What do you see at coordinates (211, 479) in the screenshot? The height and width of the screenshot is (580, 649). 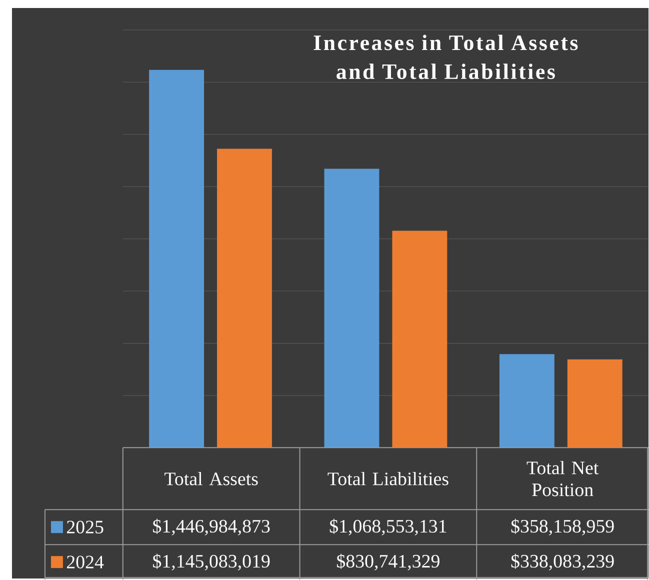 I see `x-tick-label: Total Assets` at bounding box center [211, 479].